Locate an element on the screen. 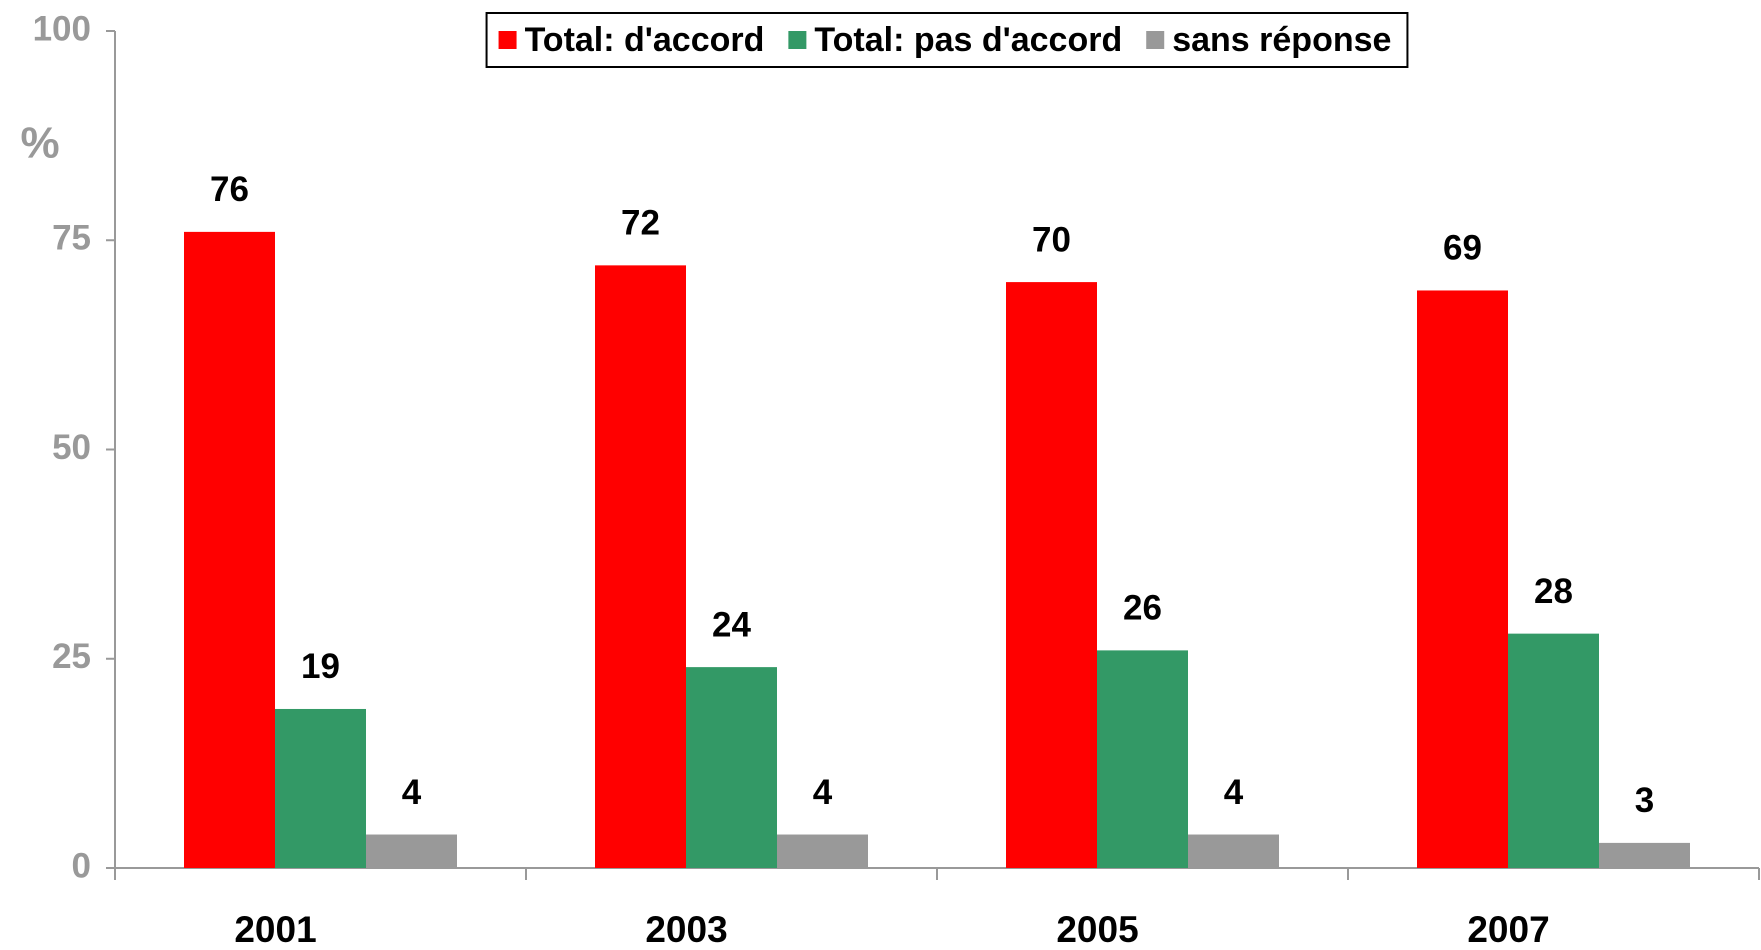 Image resolution: width=1761 pixels, height=950 pixels. y-tick-label: 25 is located at coordinates (71, 656).